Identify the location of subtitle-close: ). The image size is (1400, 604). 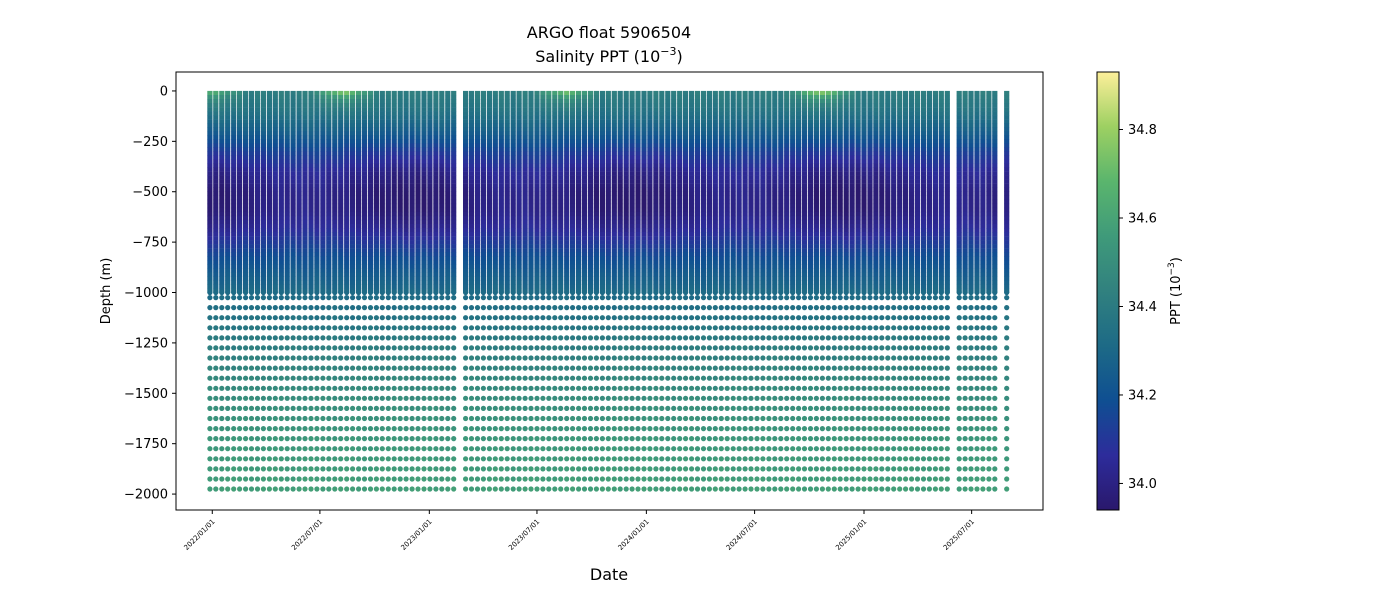
(680, 56).